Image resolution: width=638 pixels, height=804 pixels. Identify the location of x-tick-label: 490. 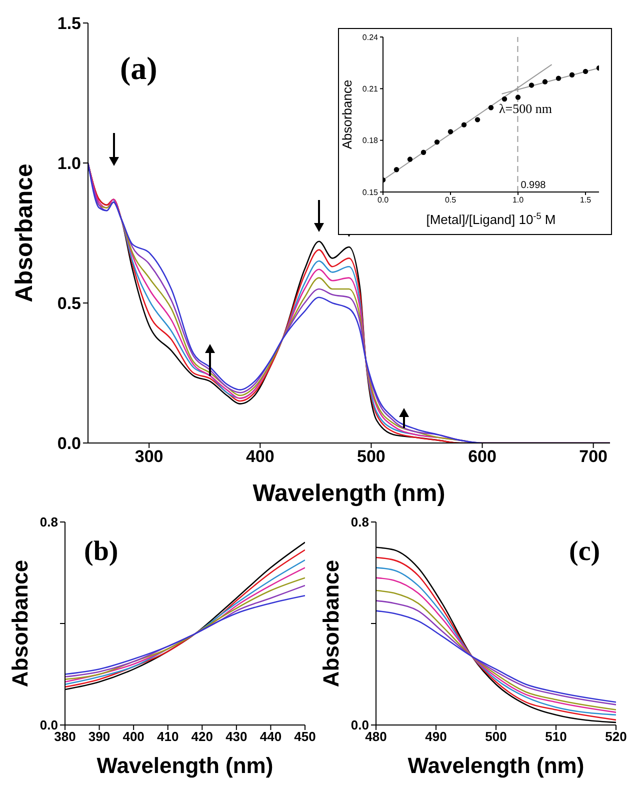
(436, 736).